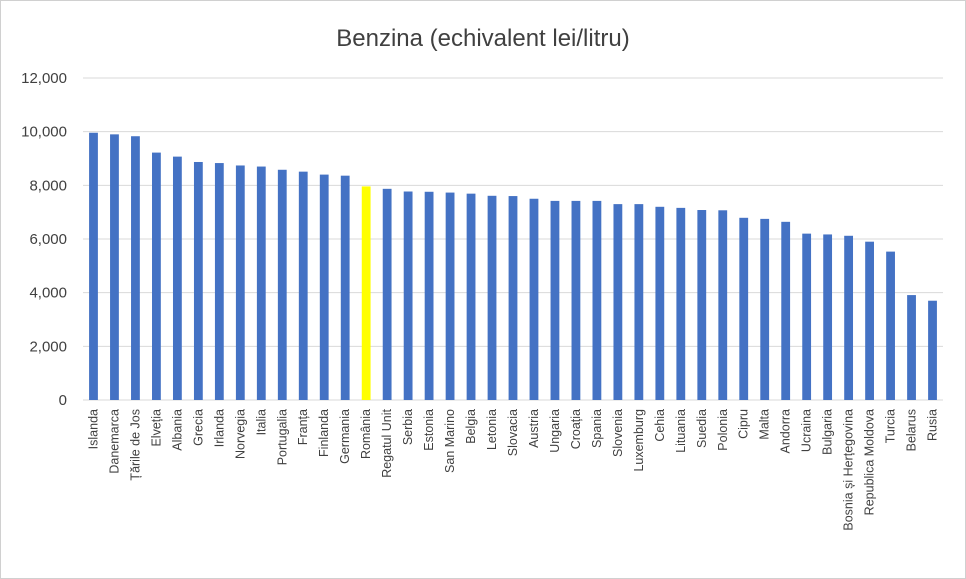 This screenshot has height=579, width=966. Describe the element at coordinates (660, 425) in the screenshot. I see `x-tick-label: Cehia` at that location.